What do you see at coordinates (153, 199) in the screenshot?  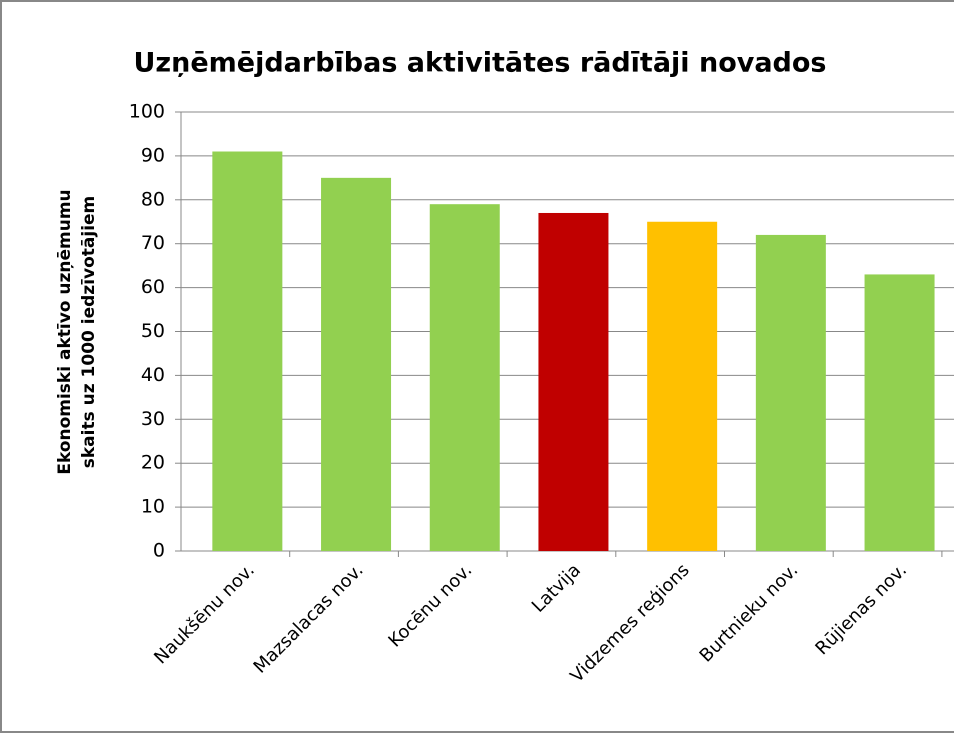 I see `y-tick-label: 80` at bounding box center [153, 199].